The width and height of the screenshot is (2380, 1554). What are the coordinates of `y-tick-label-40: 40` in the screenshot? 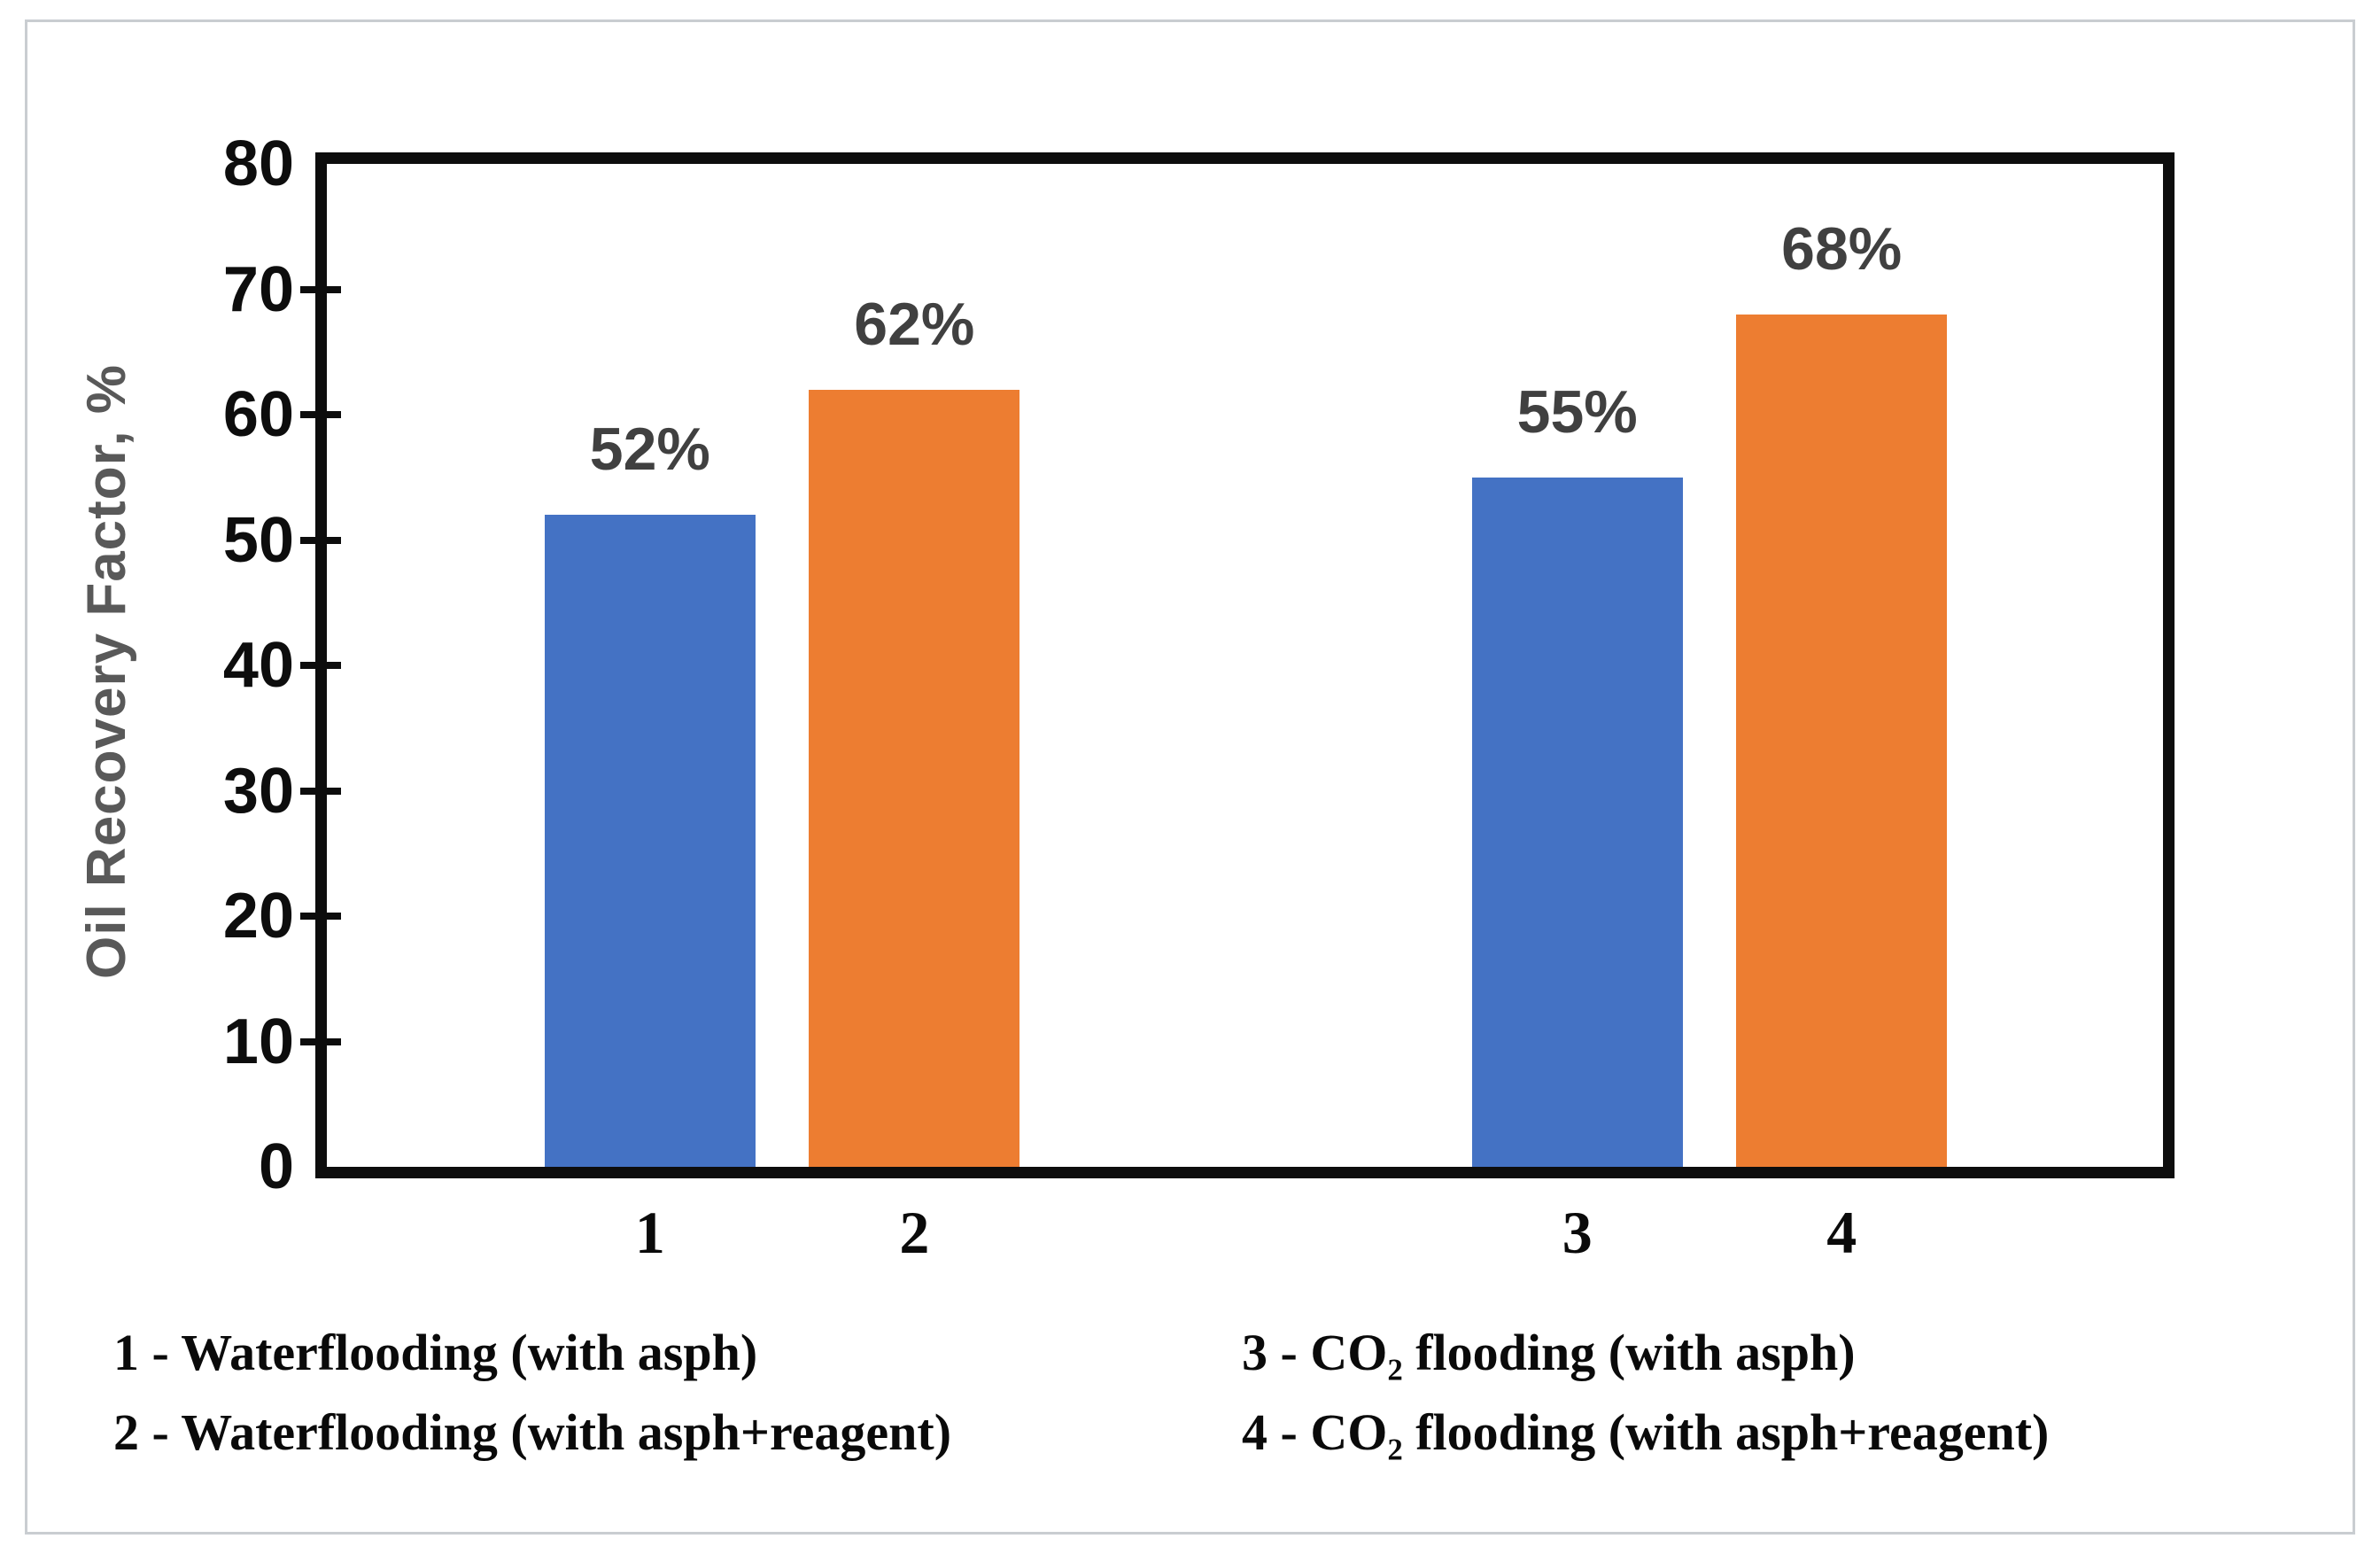 It's located at (258, 665).